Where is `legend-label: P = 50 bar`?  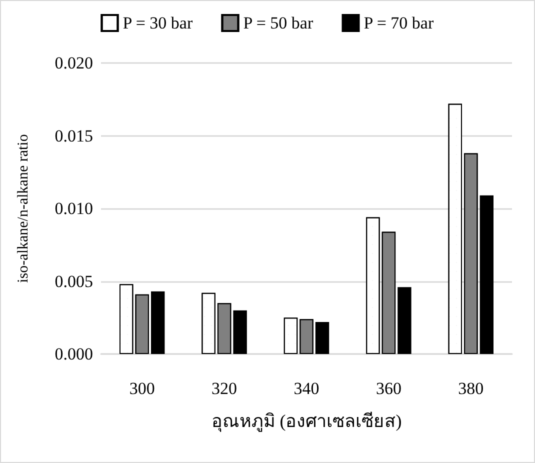
legend-label: P = 50 bar is located at coordinates (278, 23).